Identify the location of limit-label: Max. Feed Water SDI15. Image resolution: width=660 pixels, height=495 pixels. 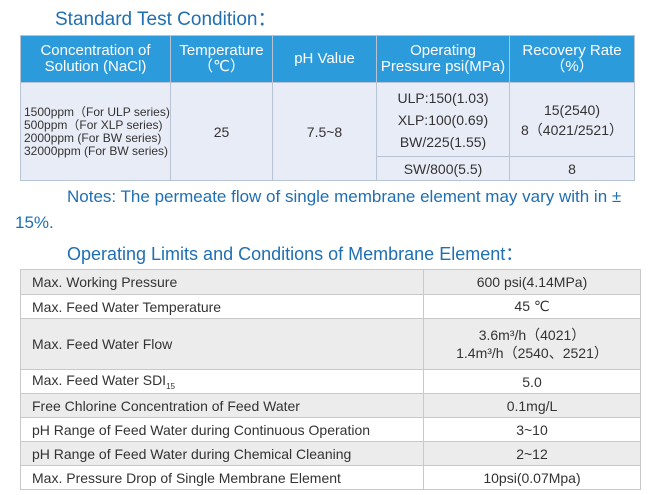
(222, 381).